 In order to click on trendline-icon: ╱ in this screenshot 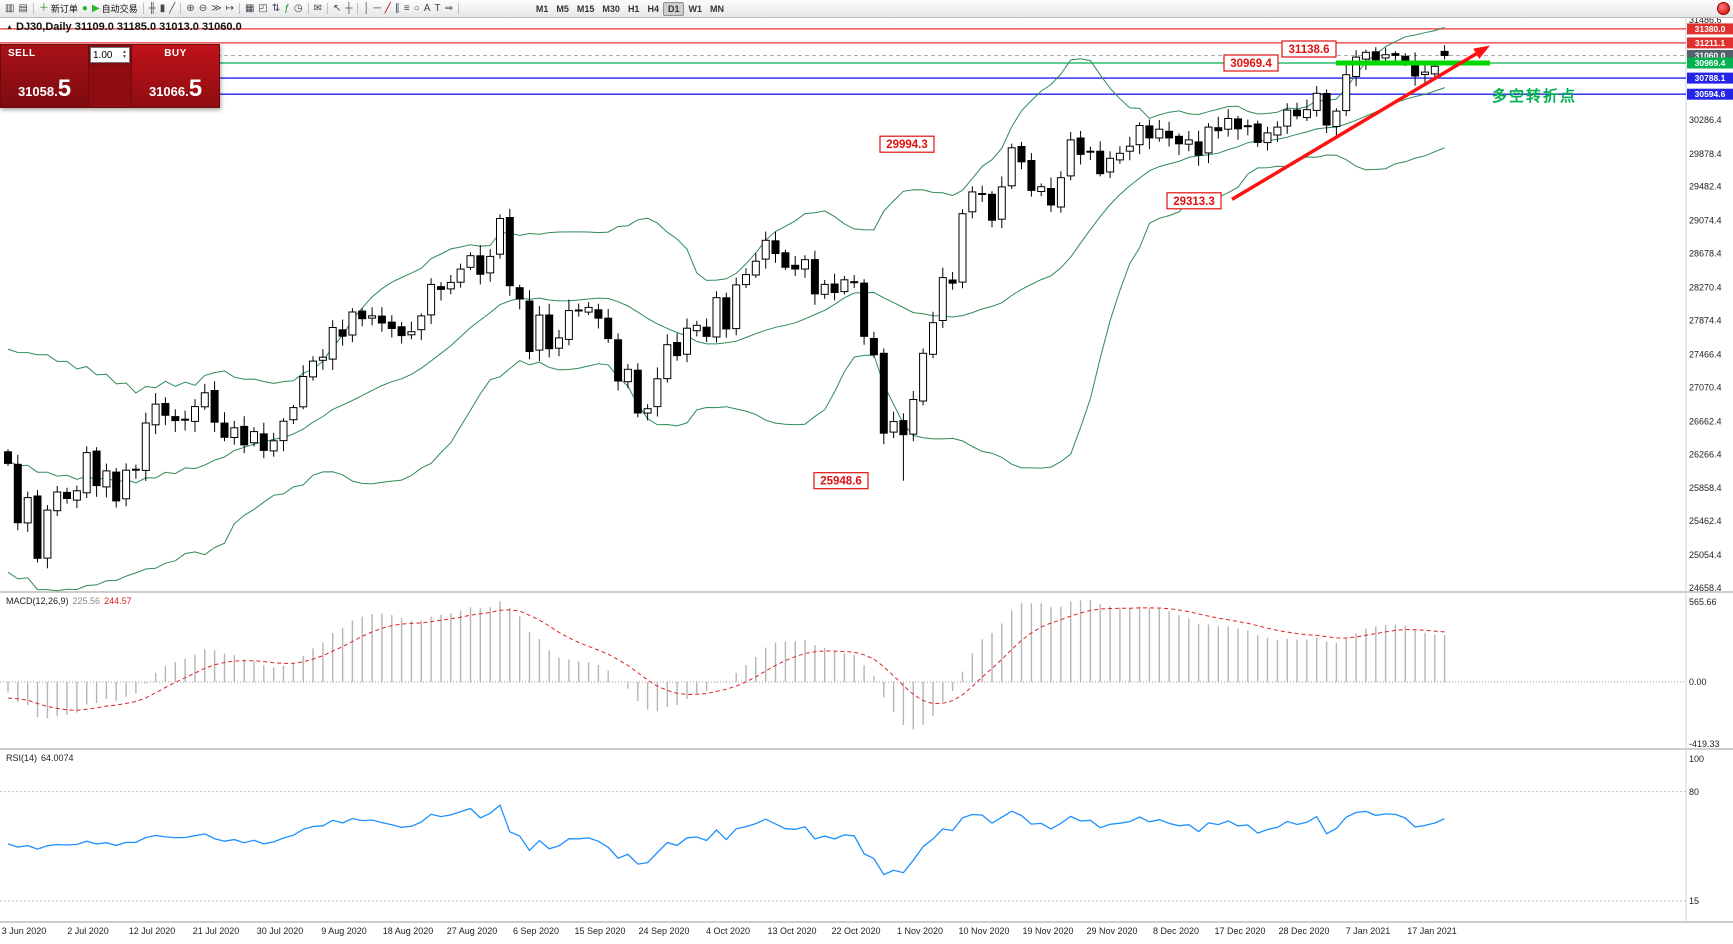, I will do `click(387, 8)`.